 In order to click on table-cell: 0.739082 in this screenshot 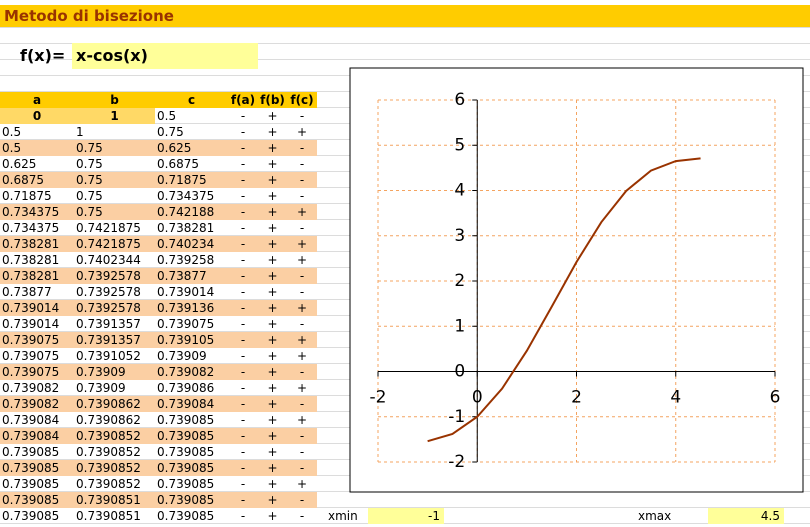, I will do `click(191, 372)`.